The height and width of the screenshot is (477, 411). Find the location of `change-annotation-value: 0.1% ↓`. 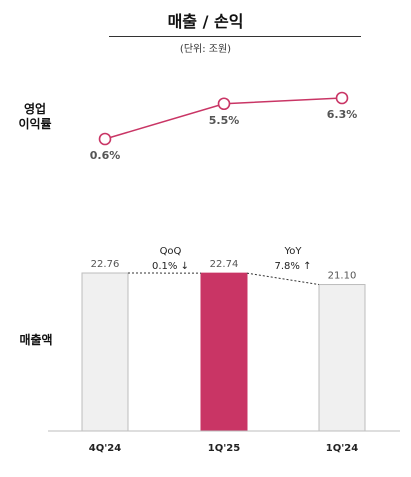

change-annotation-value: 0.1% ↓ is located at coordinates (170, 266).